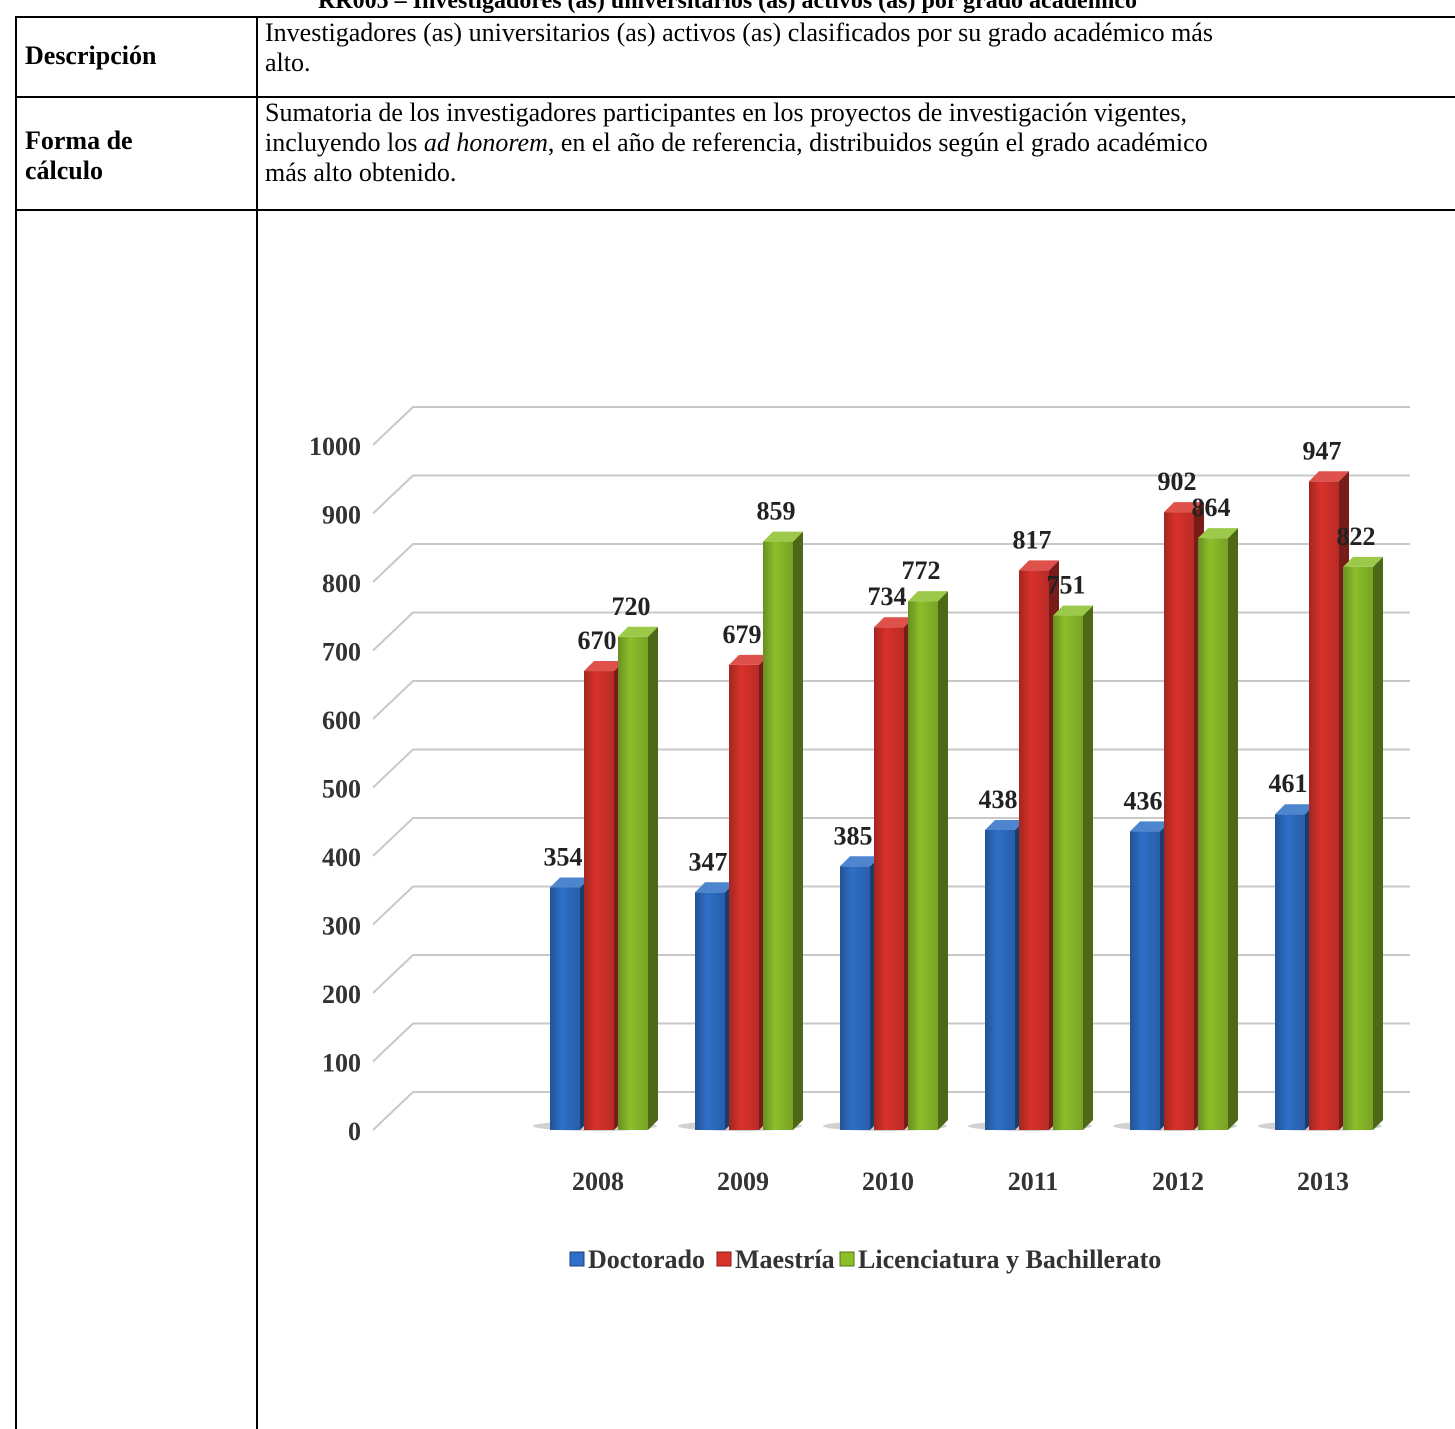 Image resolution: width=1455 pixels, height=1429 pixels. What do you see at coordinates (335, 446) in the screenshot?
I see `y-tick-label: 1000` at bounding box center [335, 446].